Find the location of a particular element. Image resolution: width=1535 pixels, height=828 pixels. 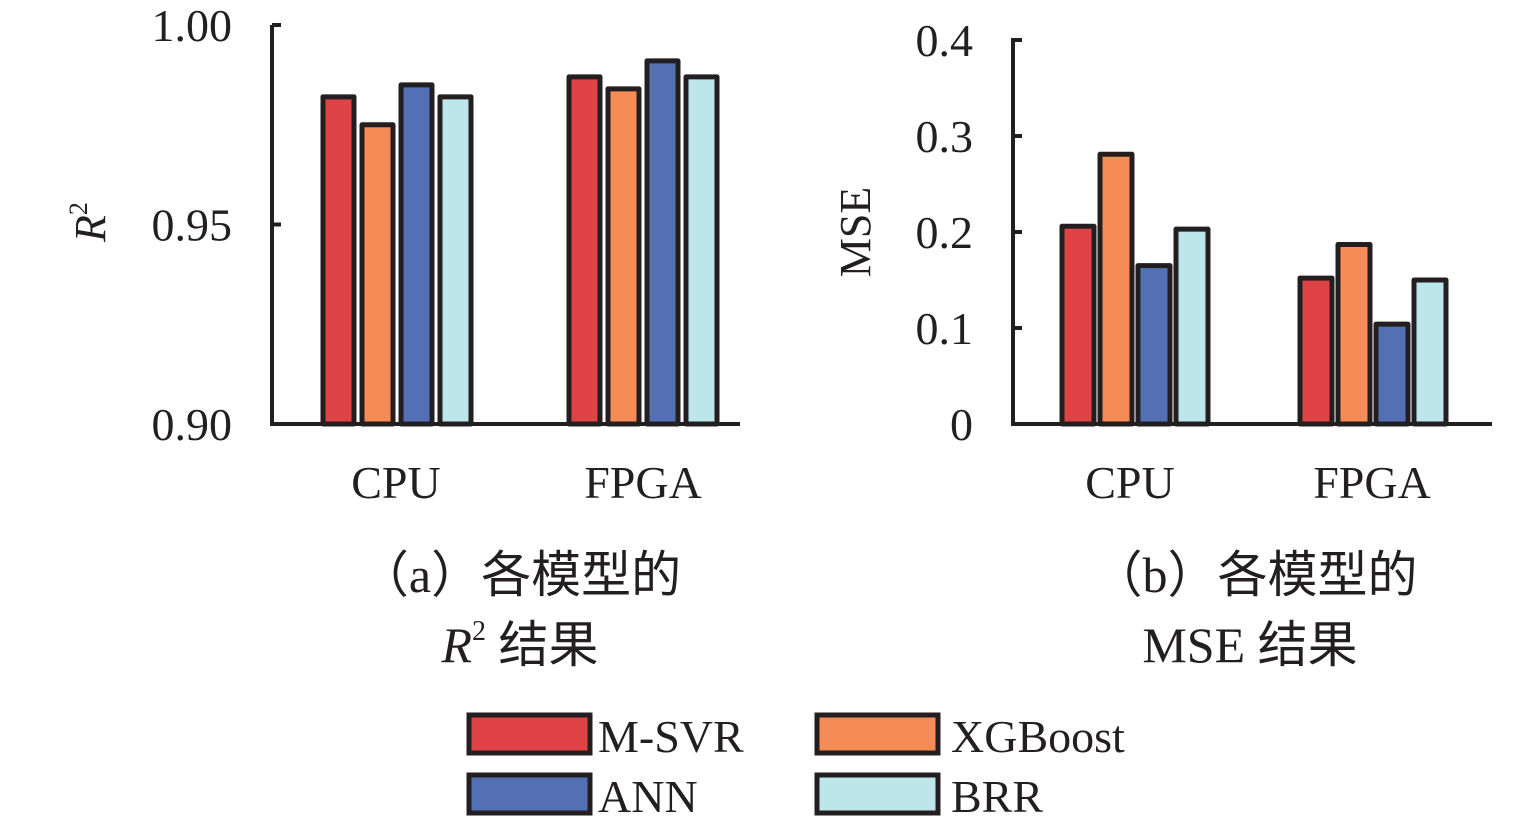

panel-a-bar-fpga-m-svr is located at coordinates (584, 250).